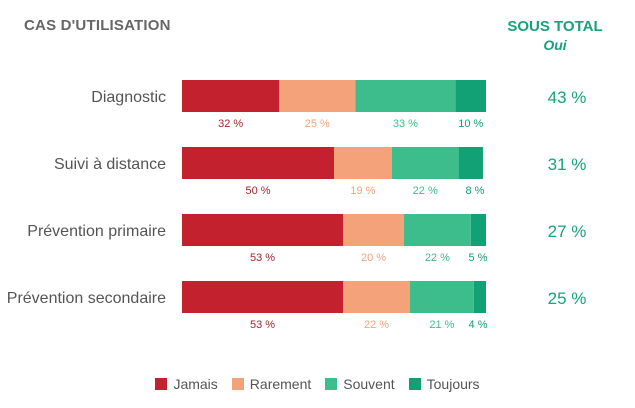 The height and width of the screenshot is (408, 635). Describe the element at coordinates (257, 191) in the screenshot. I see `data-label-jamais-row-2: 50 %` at that location.